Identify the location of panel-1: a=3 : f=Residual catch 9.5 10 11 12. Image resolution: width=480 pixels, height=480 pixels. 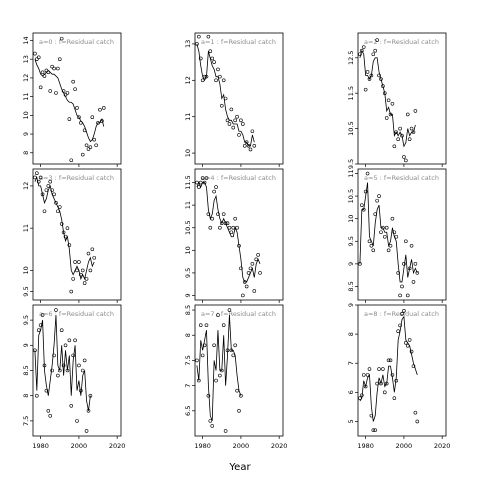
(72, 235).